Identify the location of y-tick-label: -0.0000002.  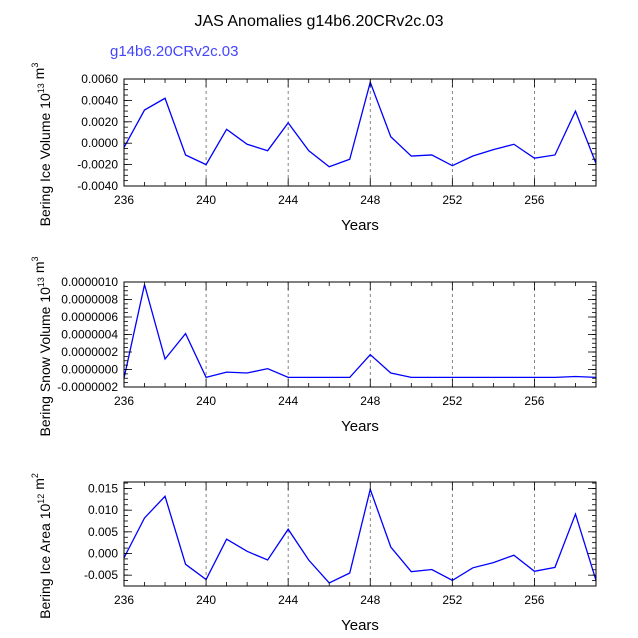
(87, 387).